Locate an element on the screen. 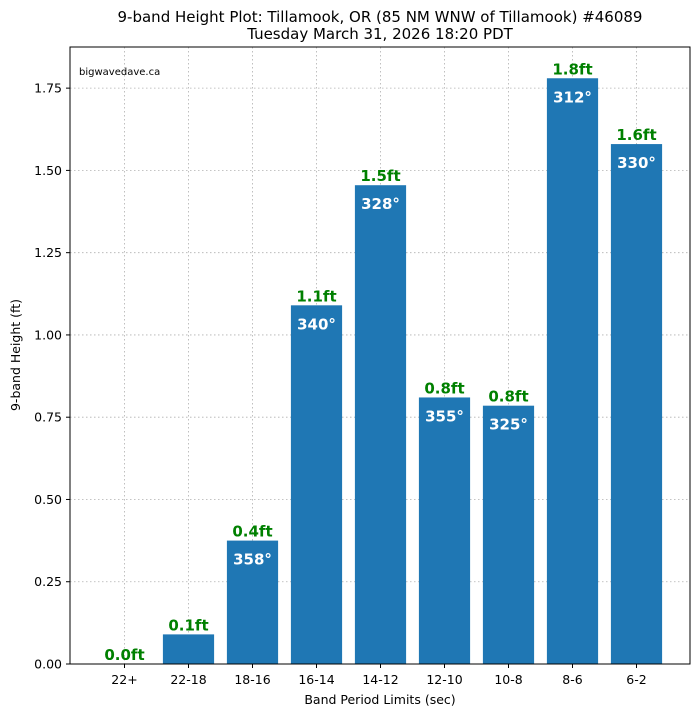  direction-label: 358° is located at coordinates (252, 560).